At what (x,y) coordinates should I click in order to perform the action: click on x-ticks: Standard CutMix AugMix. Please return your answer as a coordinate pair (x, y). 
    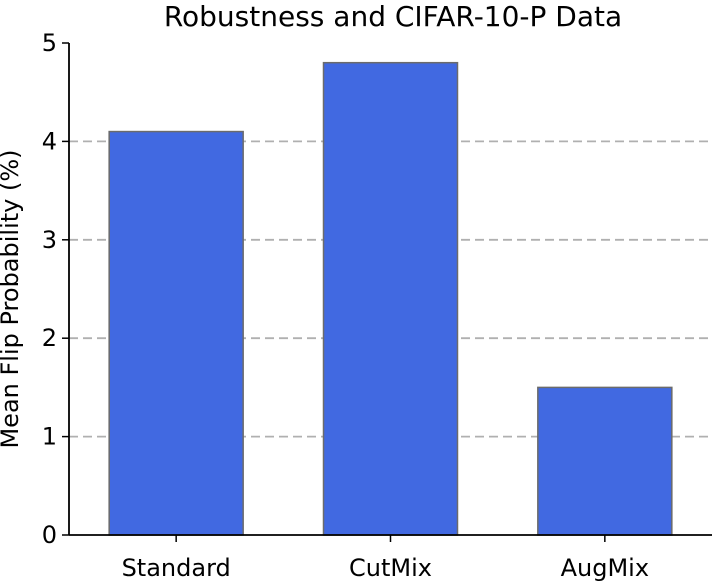
    Looking at the image, I should click on (385, 558).